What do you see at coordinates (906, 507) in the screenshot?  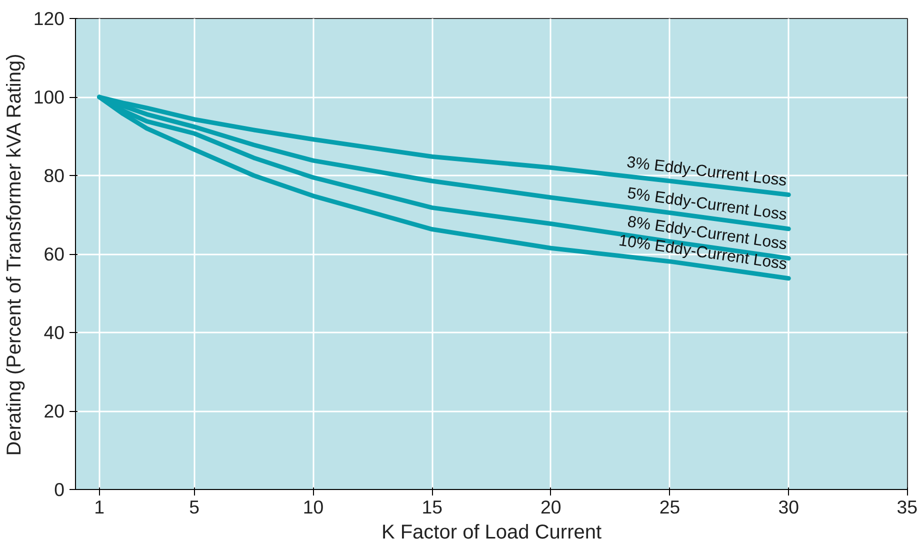 I see `x-tick-label: 35` at bounding box center [906, 507].